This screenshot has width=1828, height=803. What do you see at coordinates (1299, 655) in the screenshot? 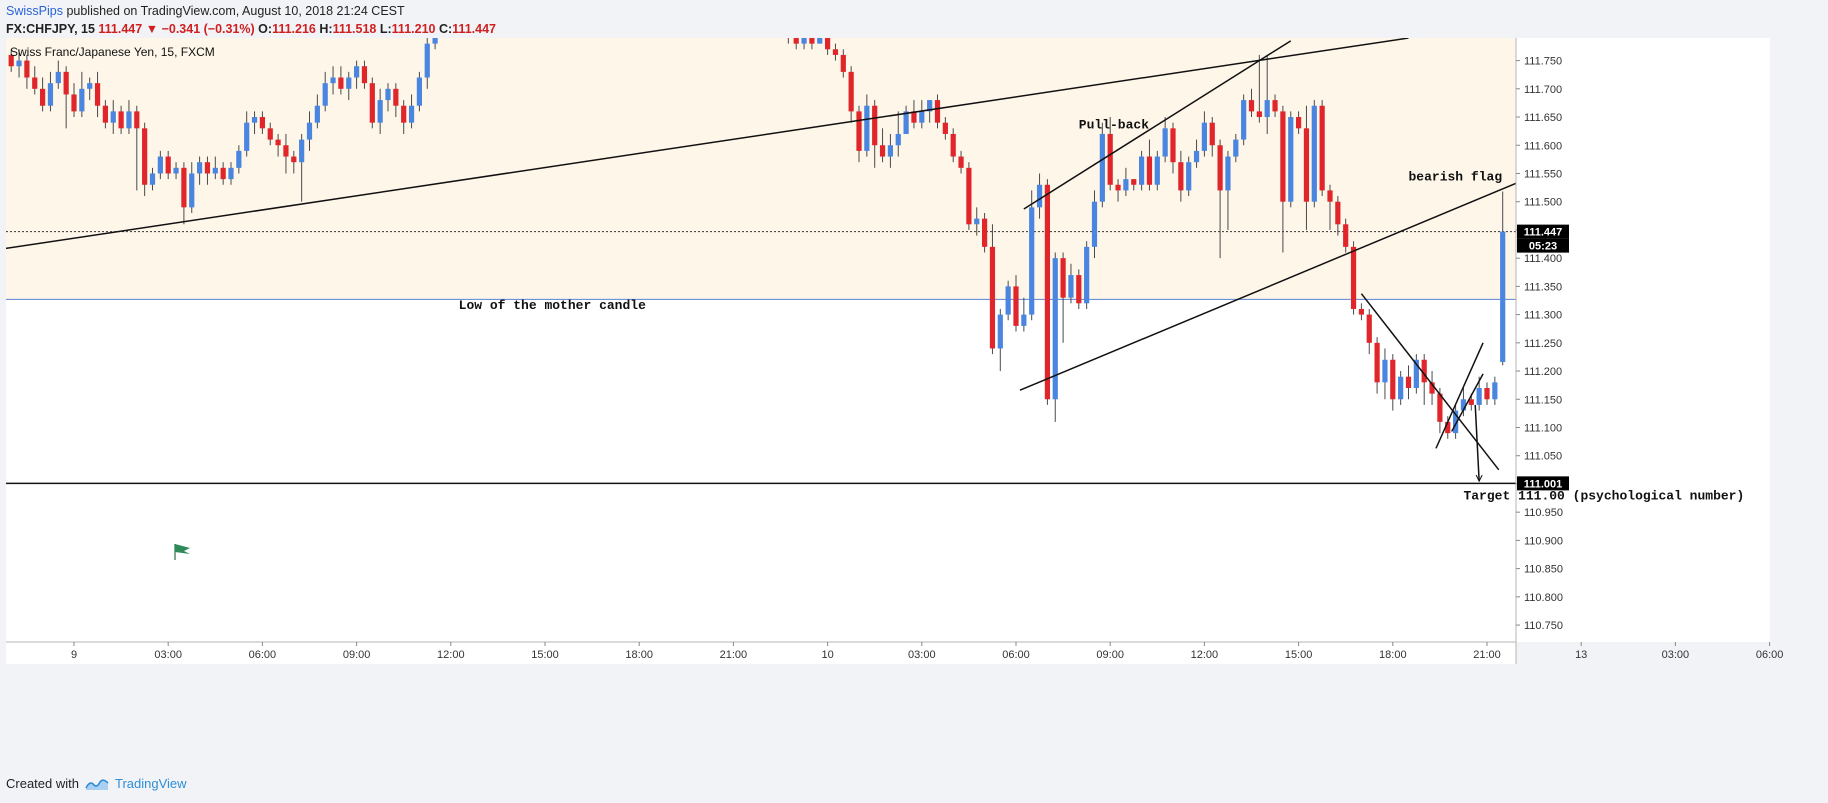
I see `x-tick-label: 15:00` at bounding box center [1299, 655].